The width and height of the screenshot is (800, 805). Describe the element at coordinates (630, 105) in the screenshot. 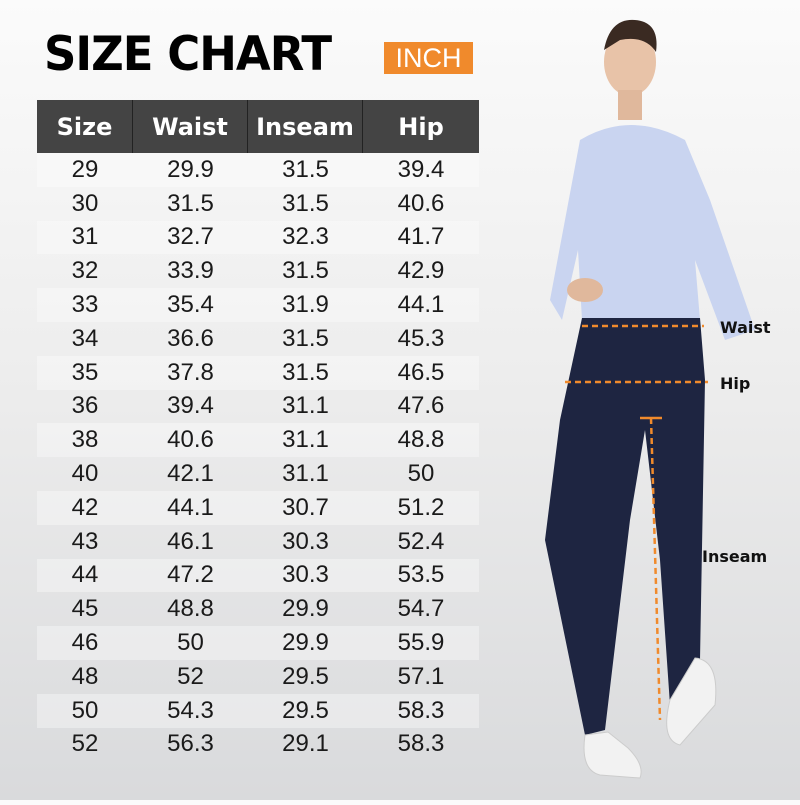

I see `neck` at that location.